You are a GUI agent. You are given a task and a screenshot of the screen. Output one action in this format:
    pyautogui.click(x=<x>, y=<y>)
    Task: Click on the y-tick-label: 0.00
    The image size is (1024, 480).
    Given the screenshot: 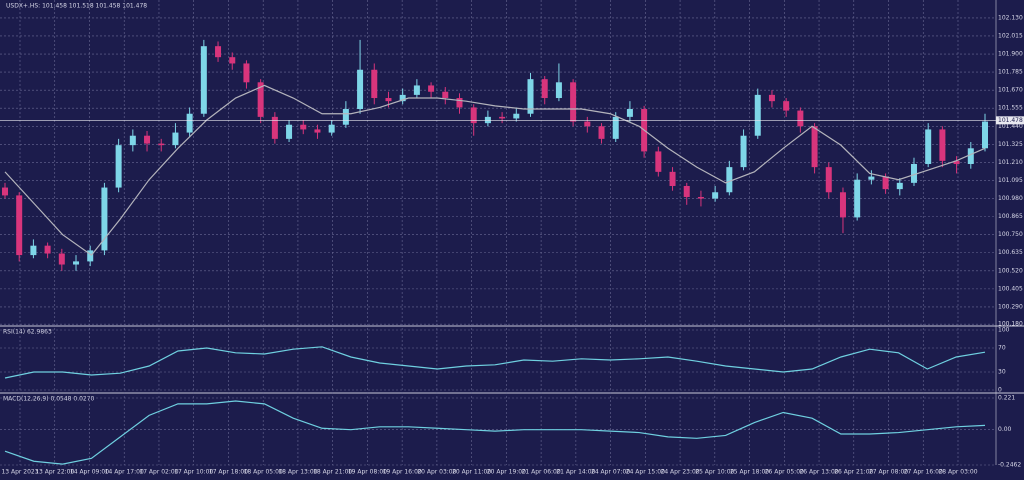 What is the action you would take?
    pyautogui.click(x=1005, y=429)
    